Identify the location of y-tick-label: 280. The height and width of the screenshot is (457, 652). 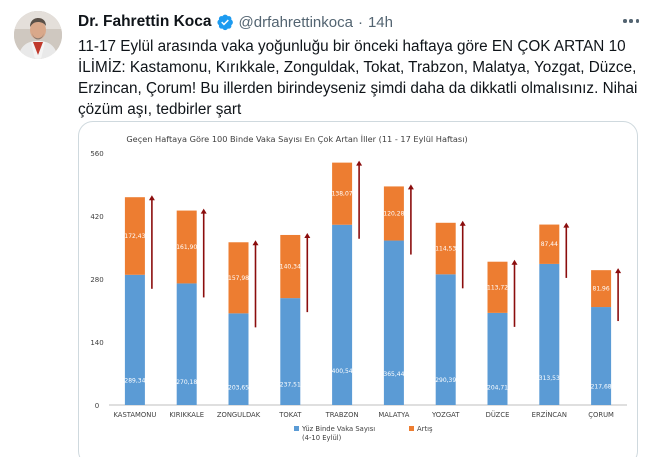
(96, 280).